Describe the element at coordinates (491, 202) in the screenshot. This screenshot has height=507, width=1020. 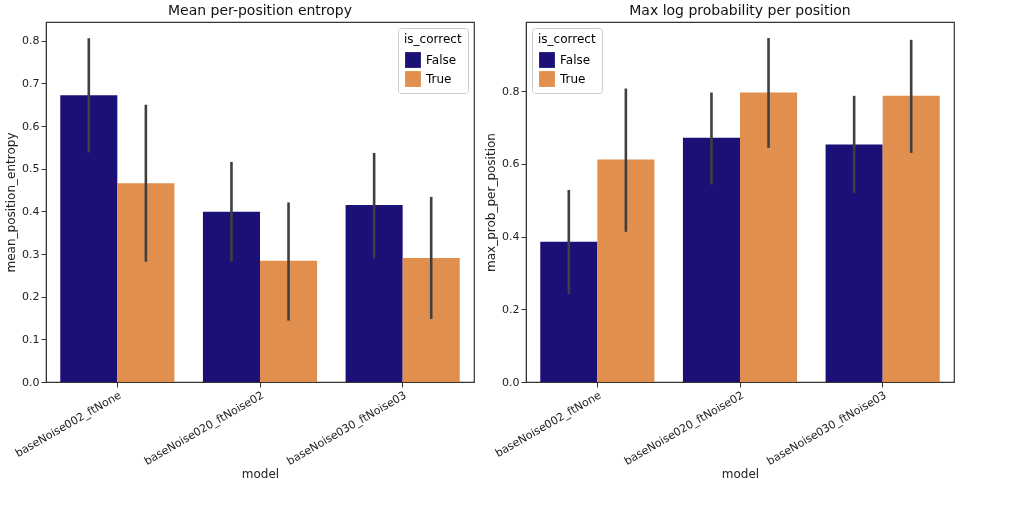
I see `y-axis-title: max_prob_per_position` at that location.